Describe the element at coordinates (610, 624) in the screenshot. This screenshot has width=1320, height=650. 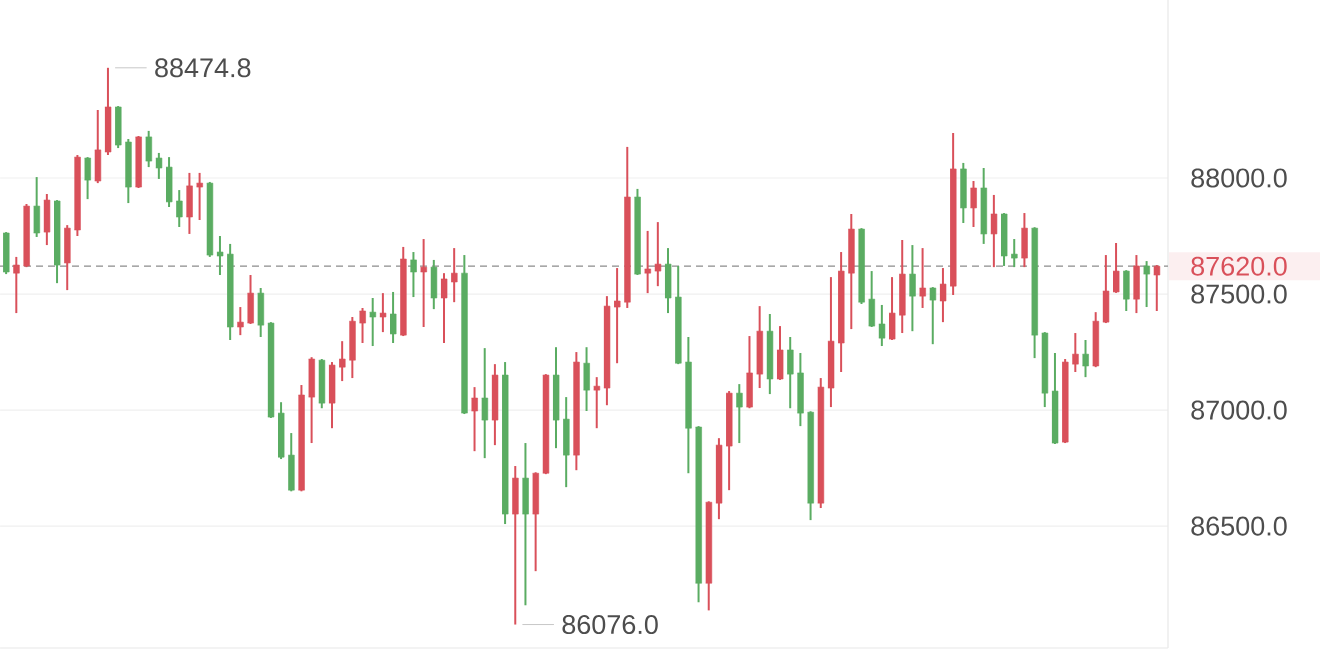
I see `annotation: 86076.0` at that location.